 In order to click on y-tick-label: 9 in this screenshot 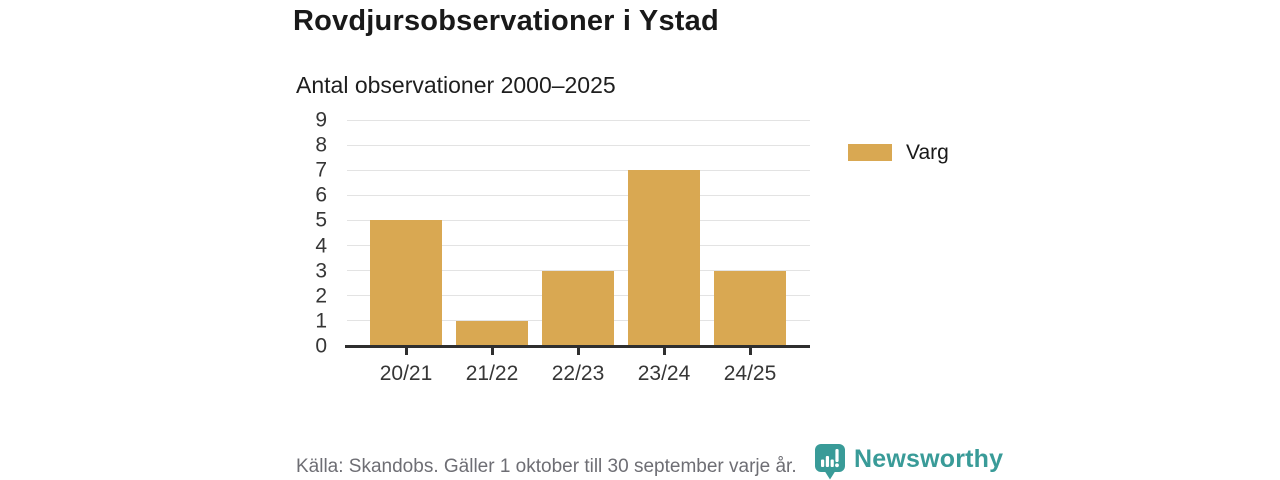, I will do `click(321, 120)`.